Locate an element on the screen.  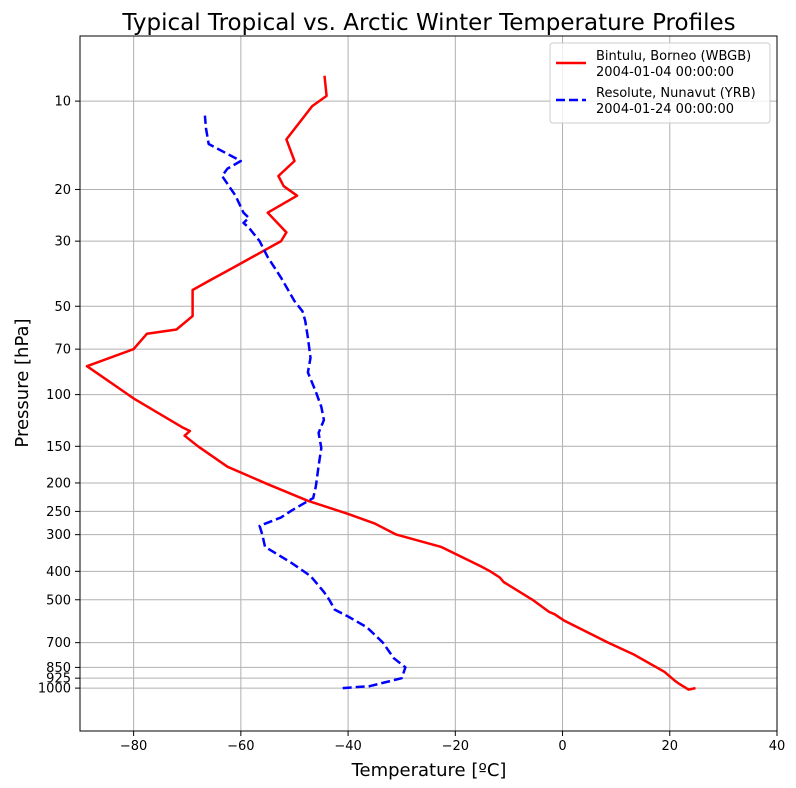
y-tick-label: 850 is located at coordinates (58, 668).